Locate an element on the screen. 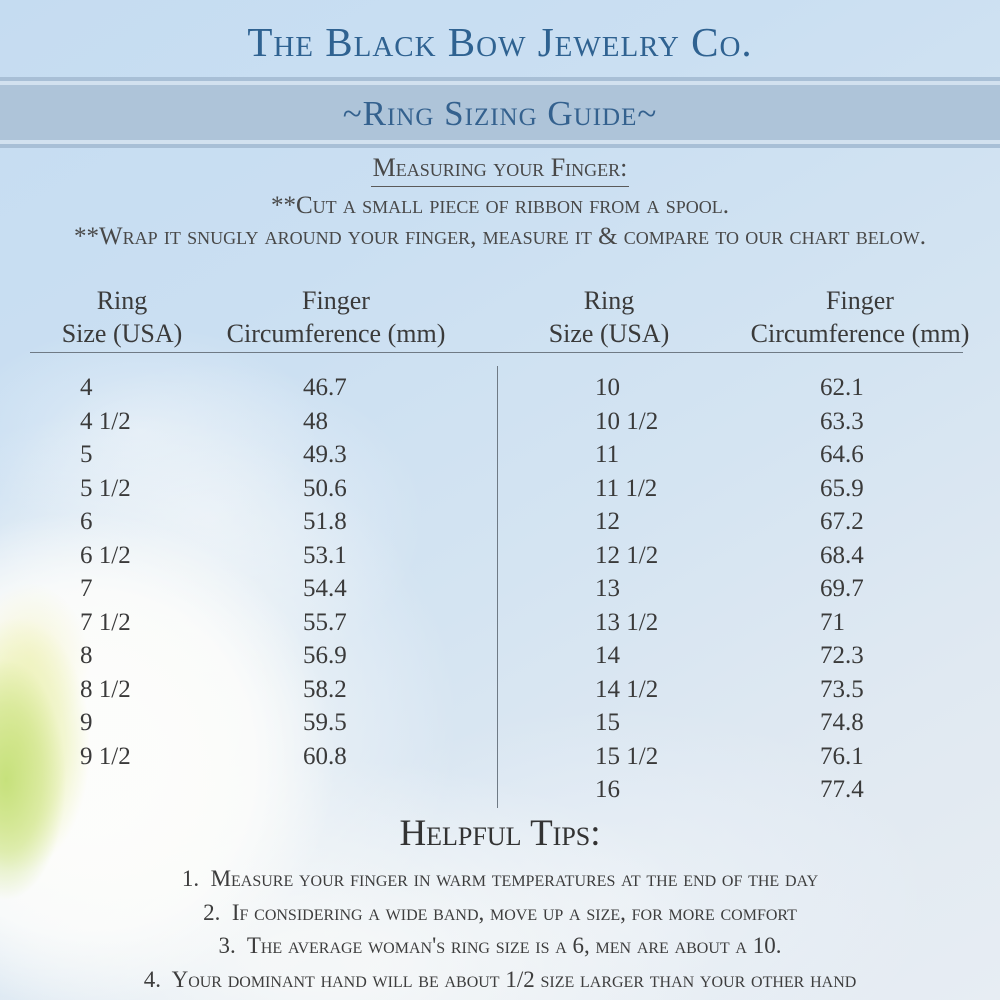 The width and height of the screenshot is (1000, 1000). company-title: The Black Bow Jewelry Co. is located at coordinates (500, 42).